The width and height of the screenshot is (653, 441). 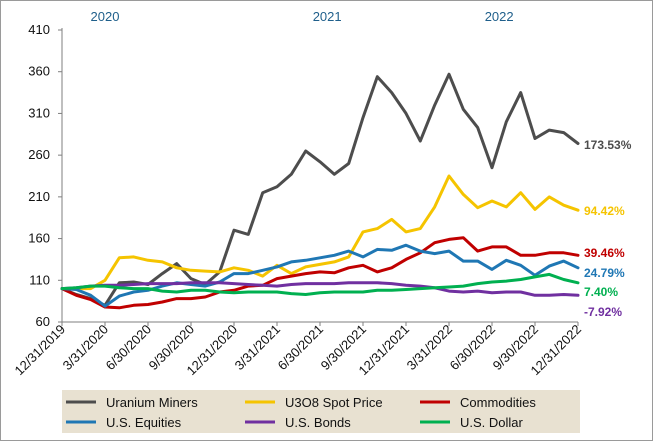 I want to click on year-label: 2022, so click(x=499, y=16).